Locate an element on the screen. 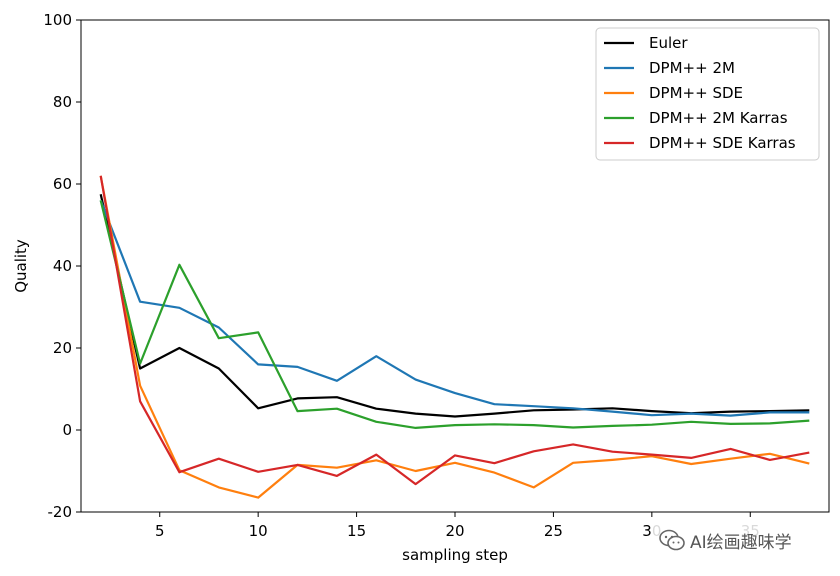 The image size is (840, 576). legend-label: Euler is located at coordinates (668, 43).